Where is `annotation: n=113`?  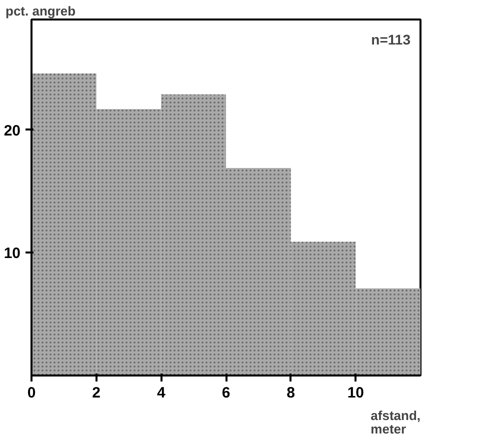 annotation: n=113 is located at coordinates (391, 40).